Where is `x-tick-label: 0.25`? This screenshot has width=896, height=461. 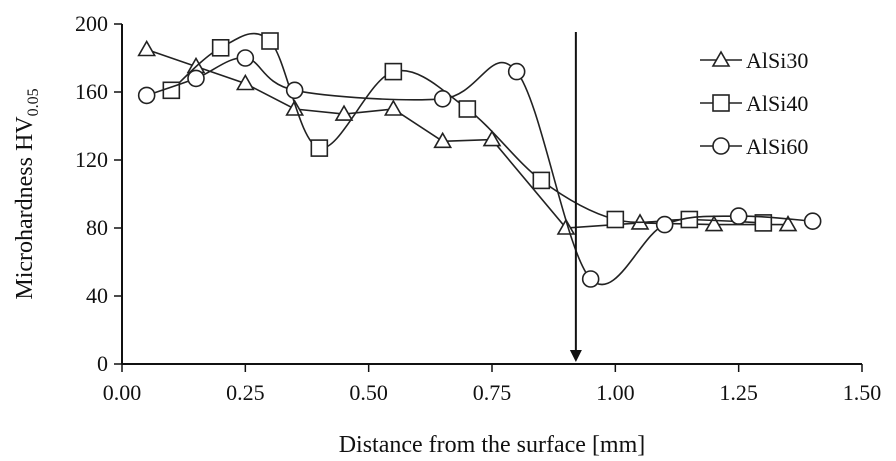
x-tick-label: 0.25 is located at coordinates (245, 392).